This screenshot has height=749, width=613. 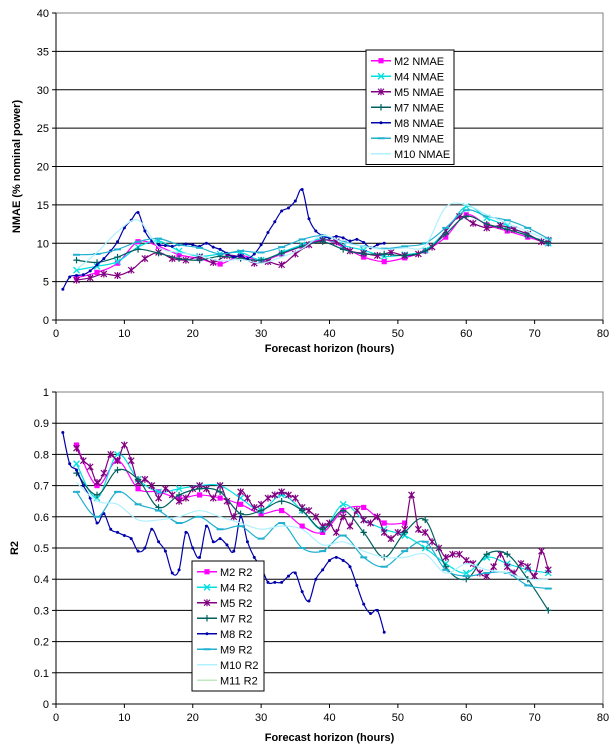 I want to click on series-m10-nmae, so click(x=312, y=236).